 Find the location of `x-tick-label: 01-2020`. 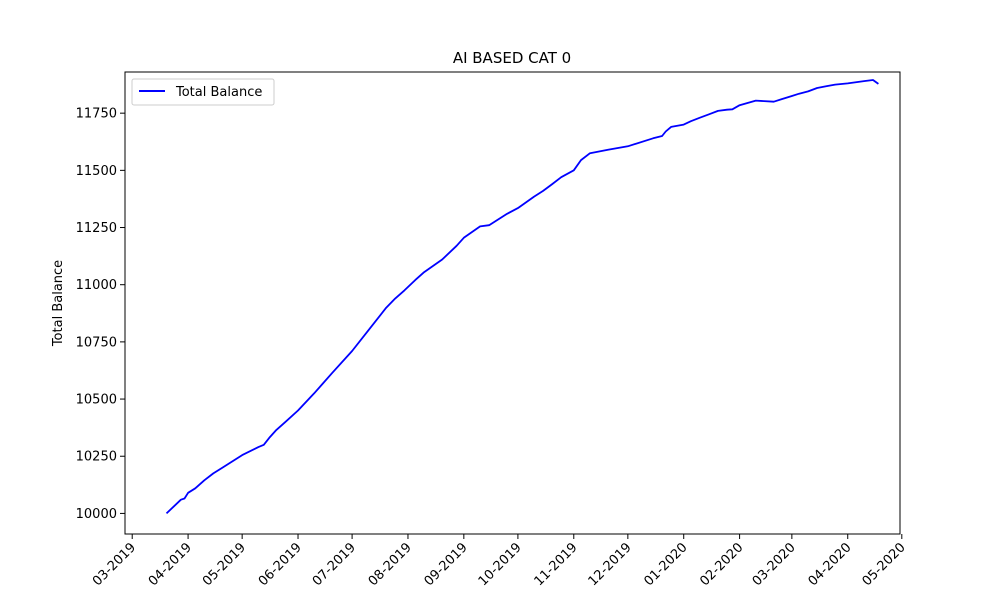

x-tick-label: 01-2020 is located at coordinates (666, 564).